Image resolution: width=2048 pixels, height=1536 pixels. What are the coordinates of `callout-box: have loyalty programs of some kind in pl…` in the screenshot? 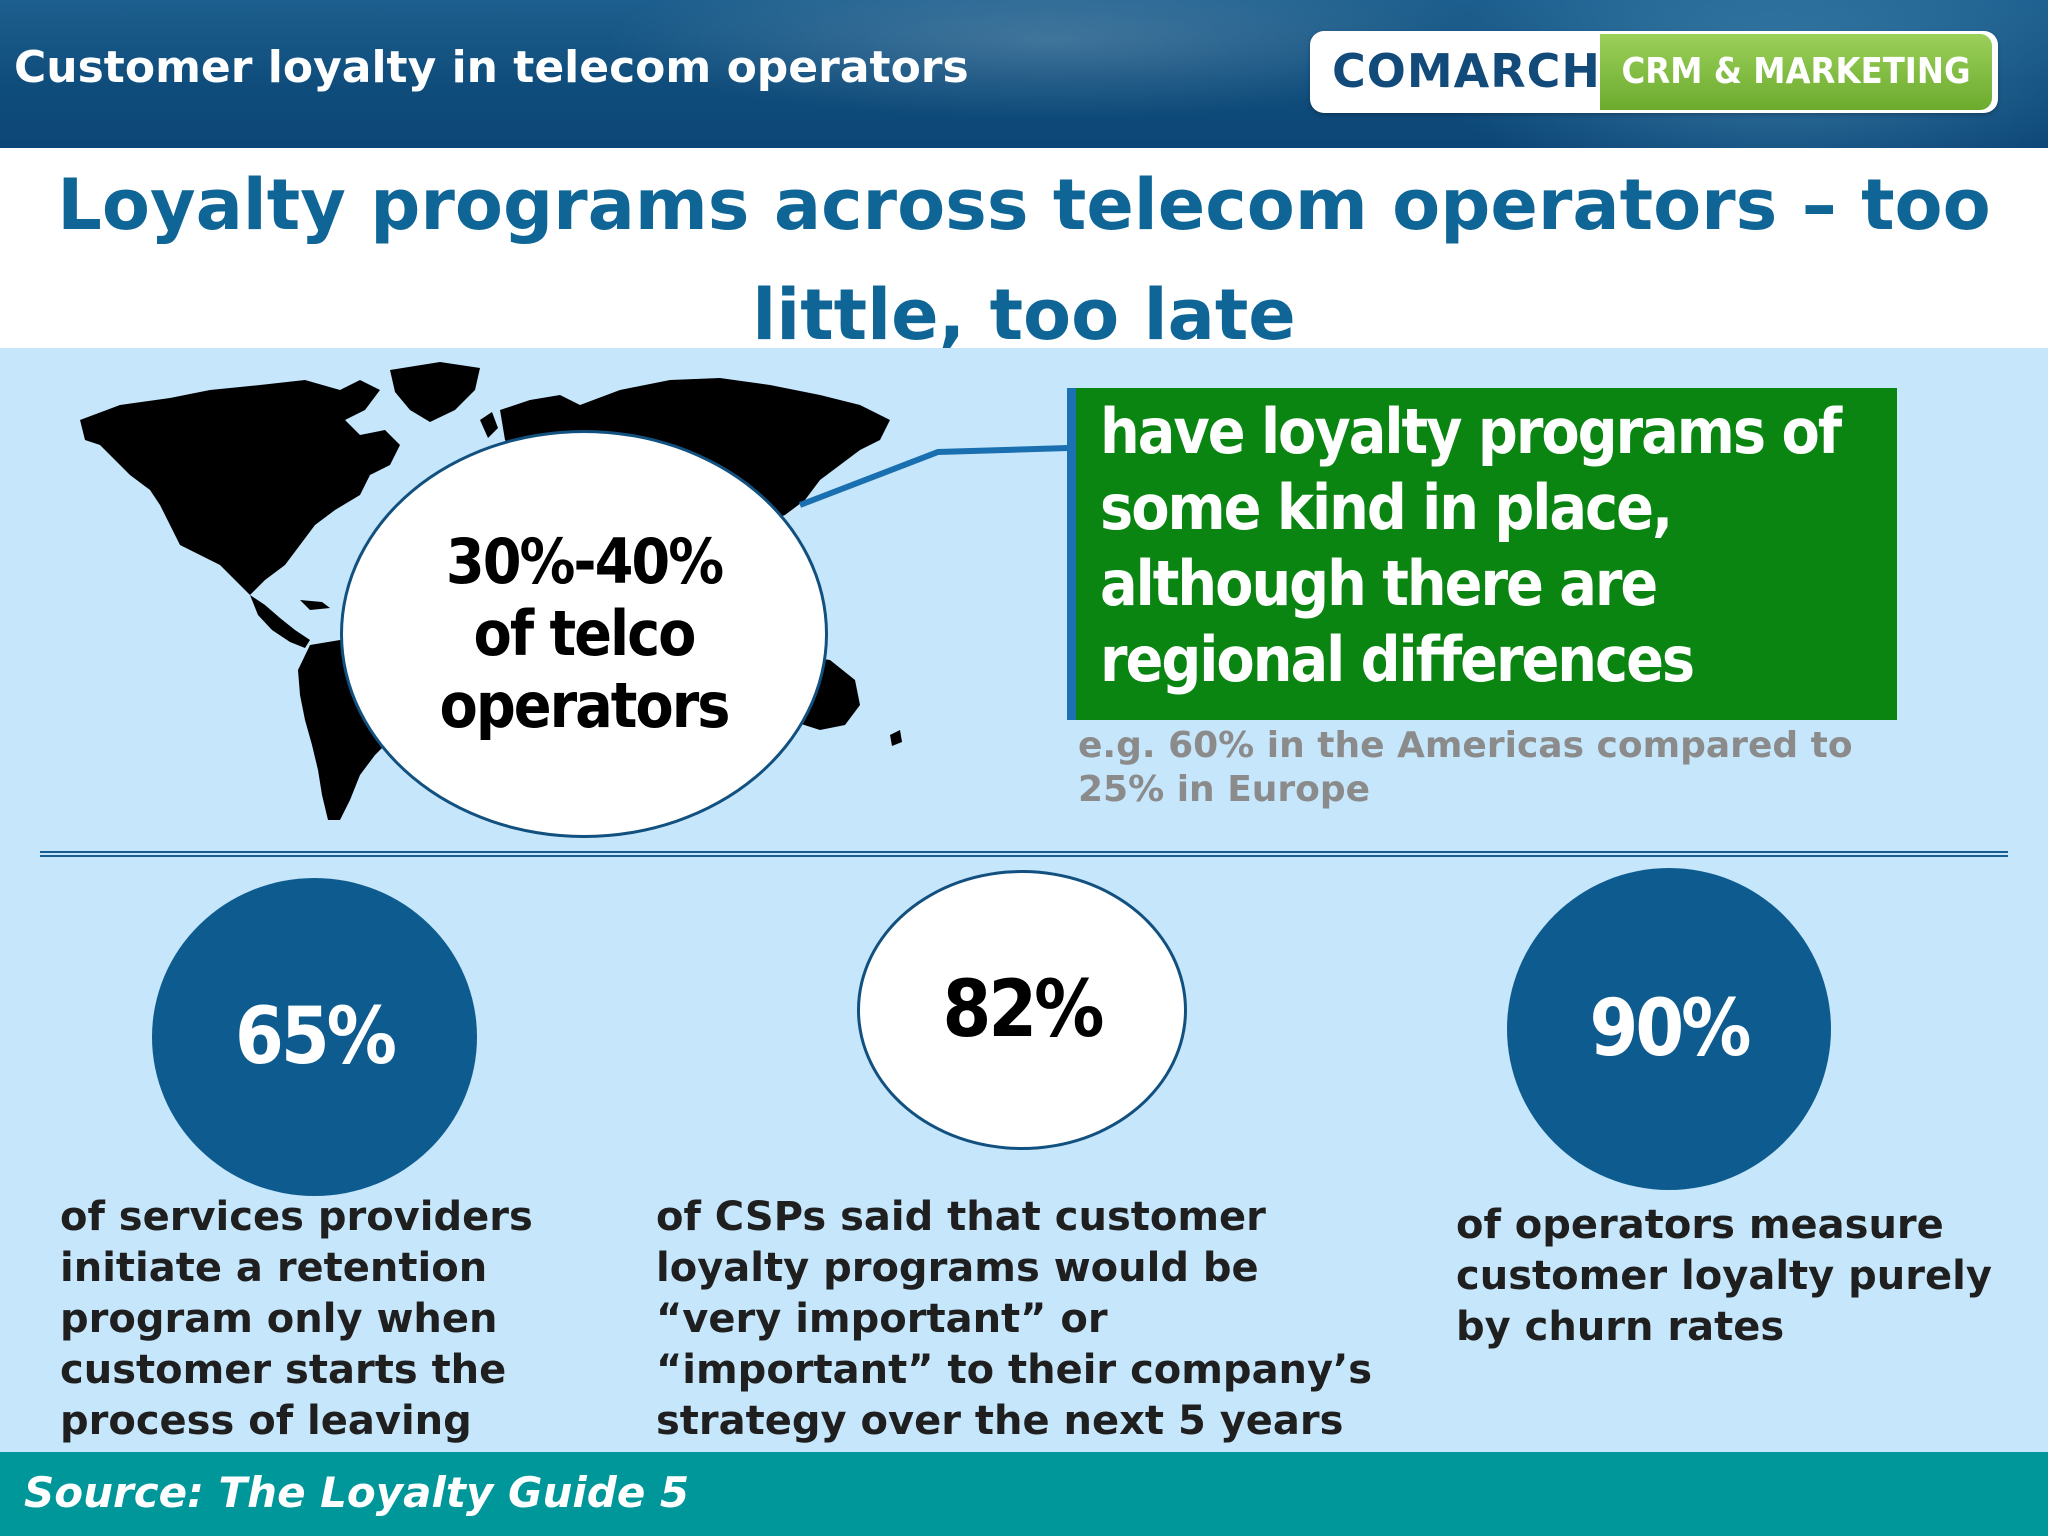 It's located at (1482, 554).